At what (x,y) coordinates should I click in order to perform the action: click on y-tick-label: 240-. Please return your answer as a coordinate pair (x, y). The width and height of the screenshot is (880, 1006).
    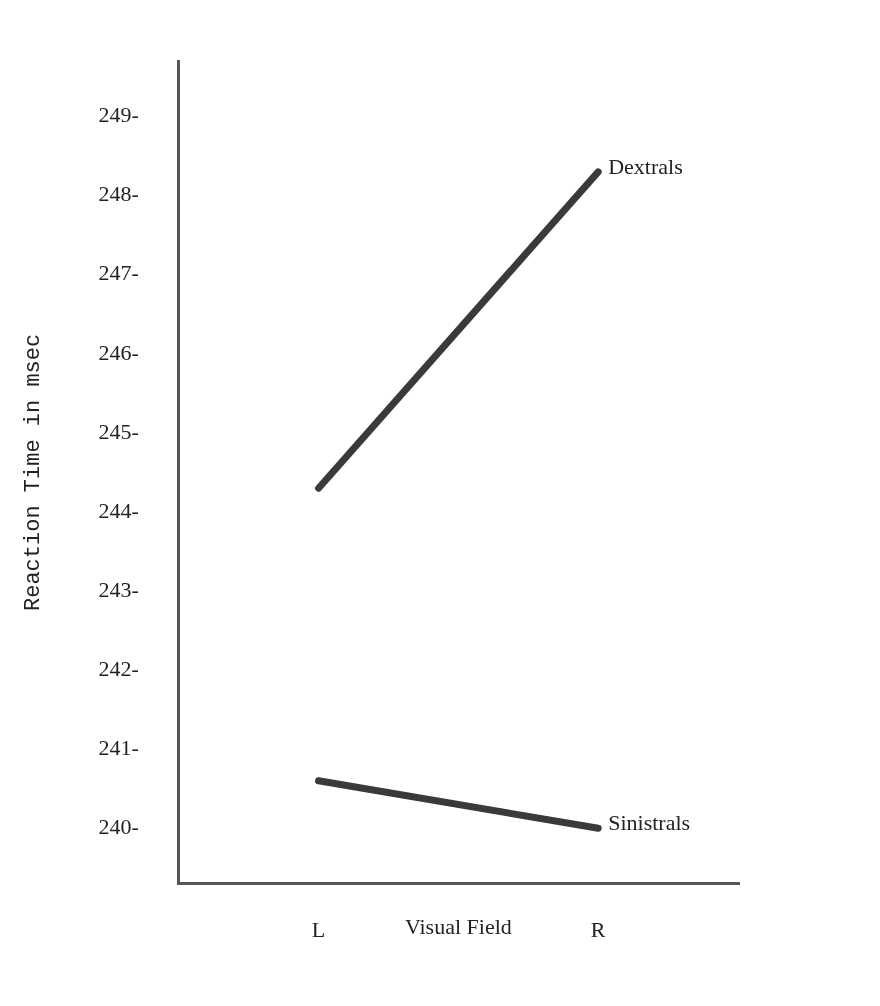
    Looking at the image, I should click on (118, 827).